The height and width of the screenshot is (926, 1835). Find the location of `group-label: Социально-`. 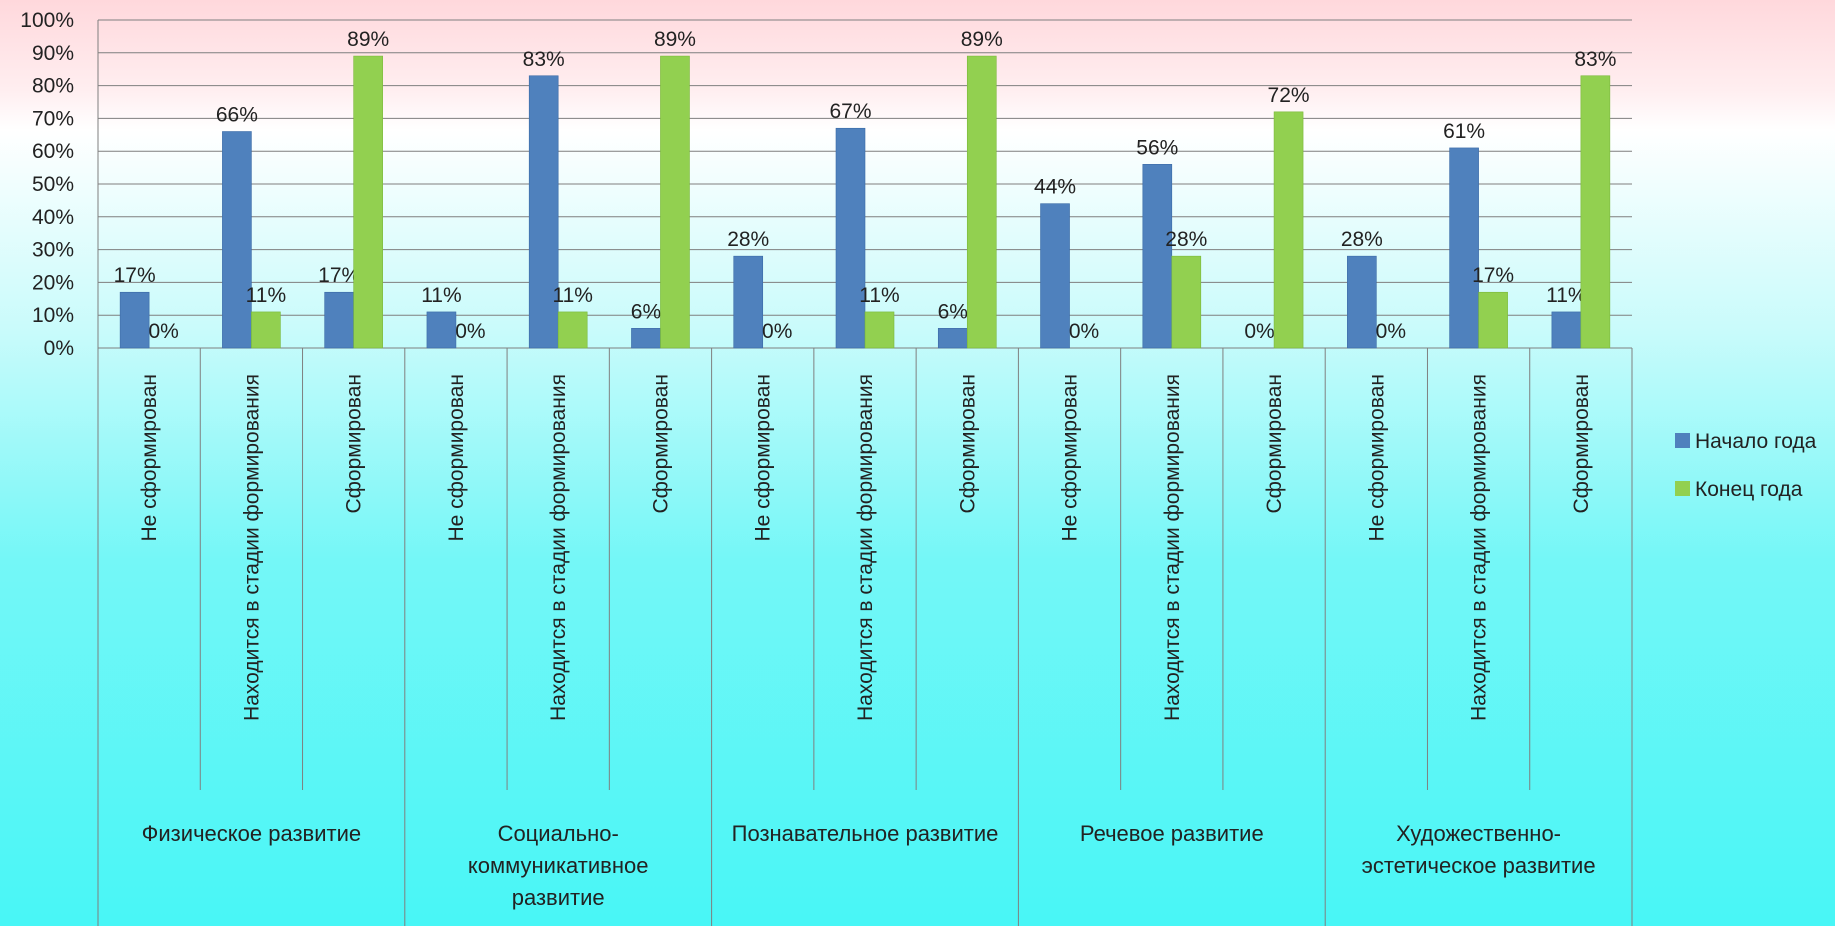

group-label: Социально- is located at coordinates (558, 833).